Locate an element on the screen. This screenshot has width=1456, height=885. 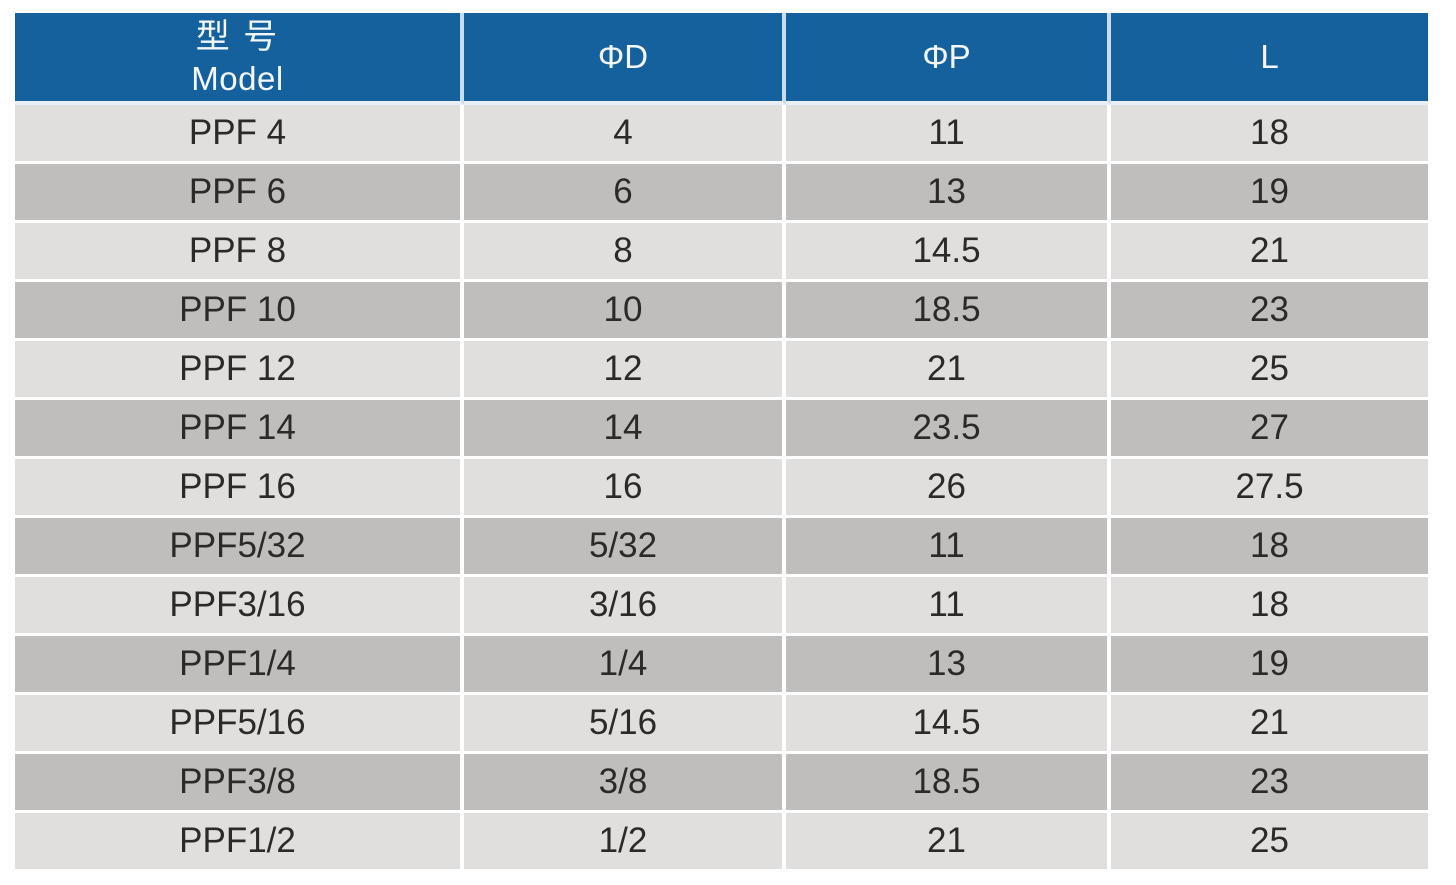
cell-diameter-d: 4 is located at coordinates (625, 134).